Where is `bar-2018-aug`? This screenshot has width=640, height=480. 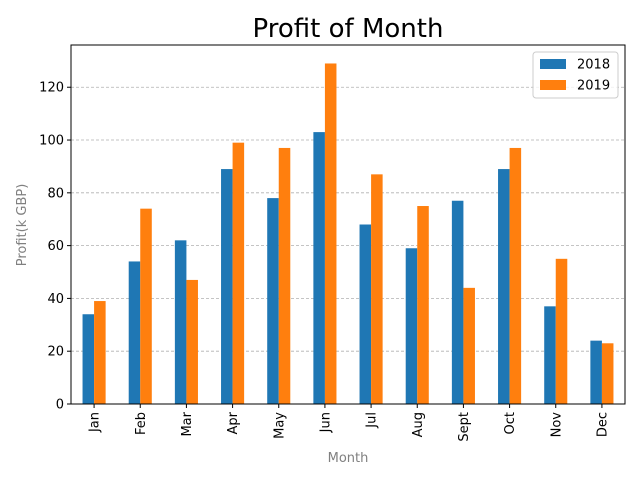 bar-2018-aug is located at coordinates (411, 326).